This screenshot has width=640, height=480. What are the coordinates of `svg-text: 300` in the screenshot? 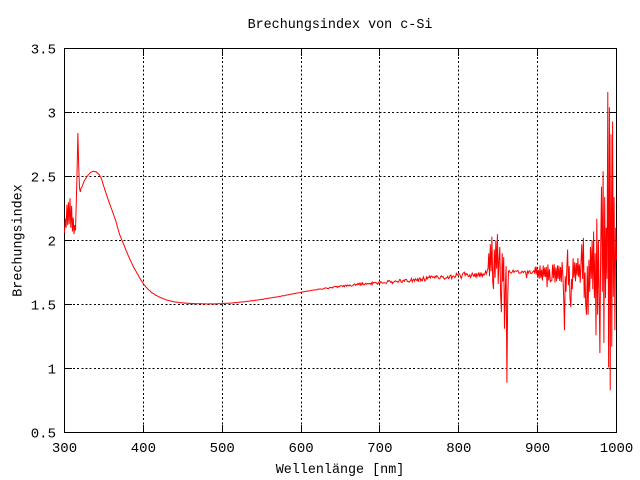 It's located at (64, 449).